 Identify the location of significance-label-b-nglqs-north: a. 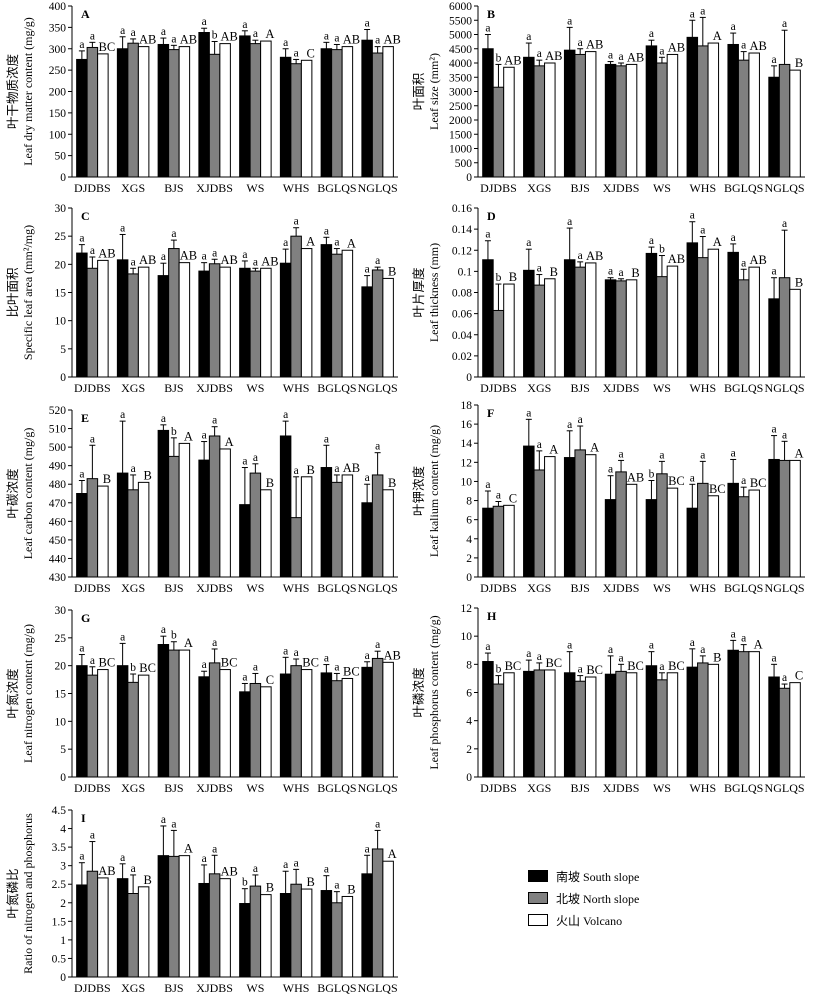
(784, 24).